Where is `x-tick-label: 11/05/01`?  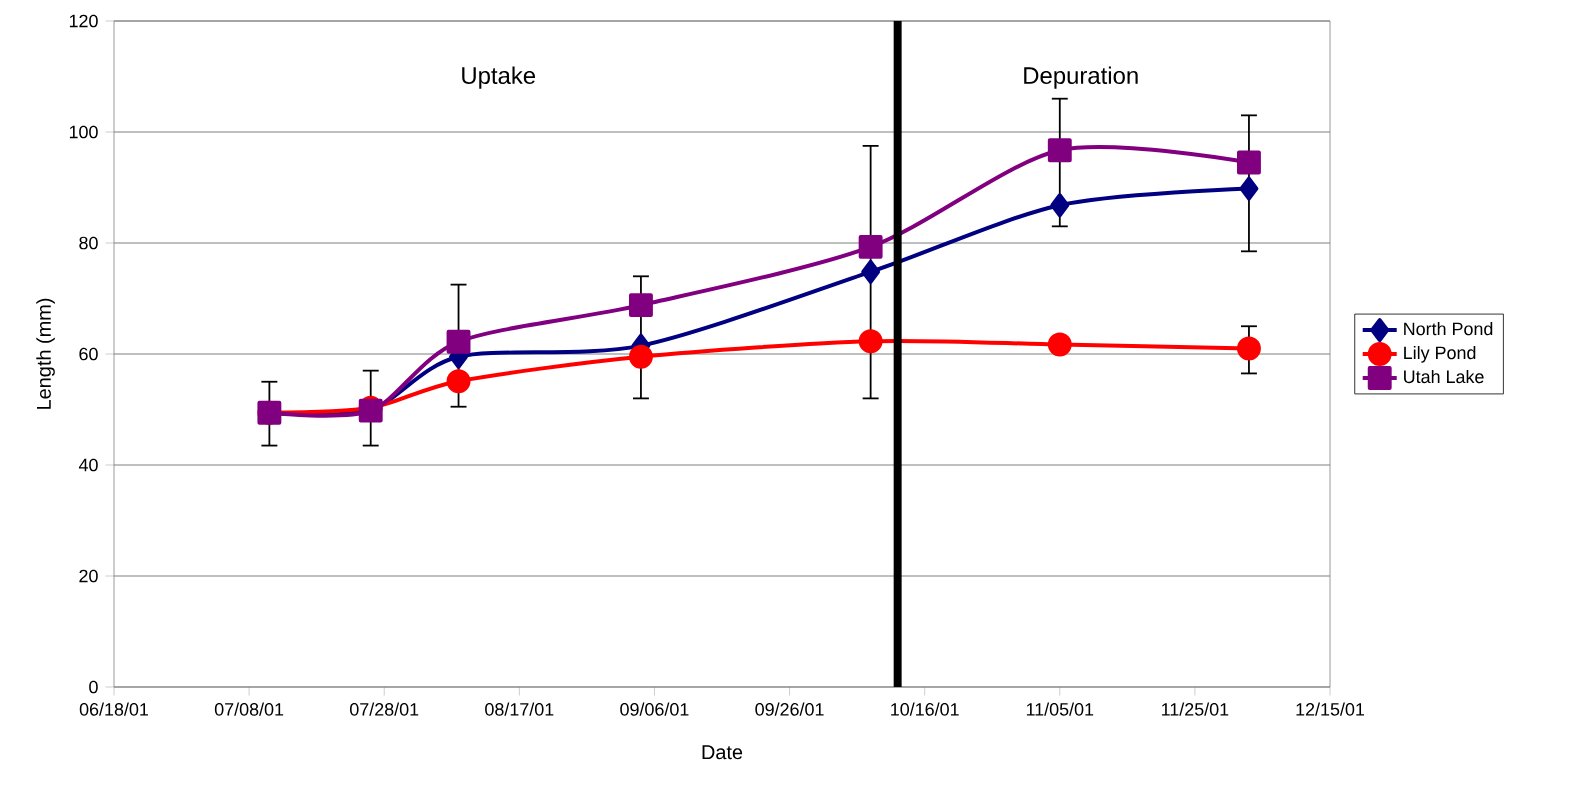
x-tick-label: 11/05/01 is located at coordinates (1060, 709).